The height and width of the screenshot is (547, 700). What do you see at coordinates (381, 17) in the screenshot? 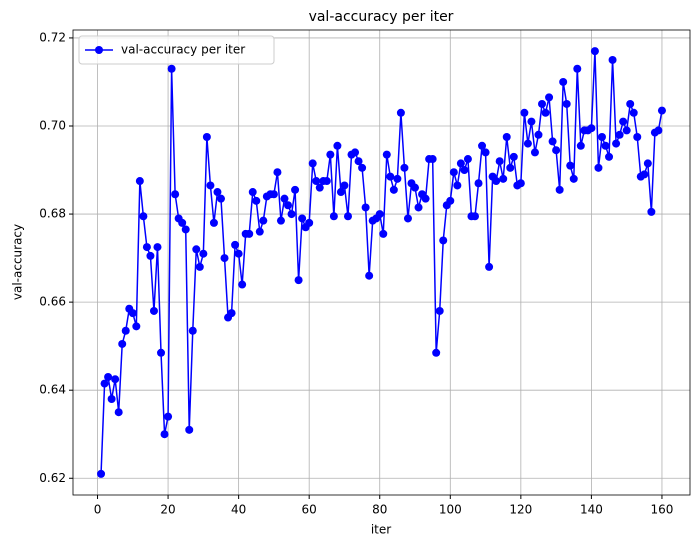
I see `chart-title: val-accuracy per iter` at bounding box center [381, 17].